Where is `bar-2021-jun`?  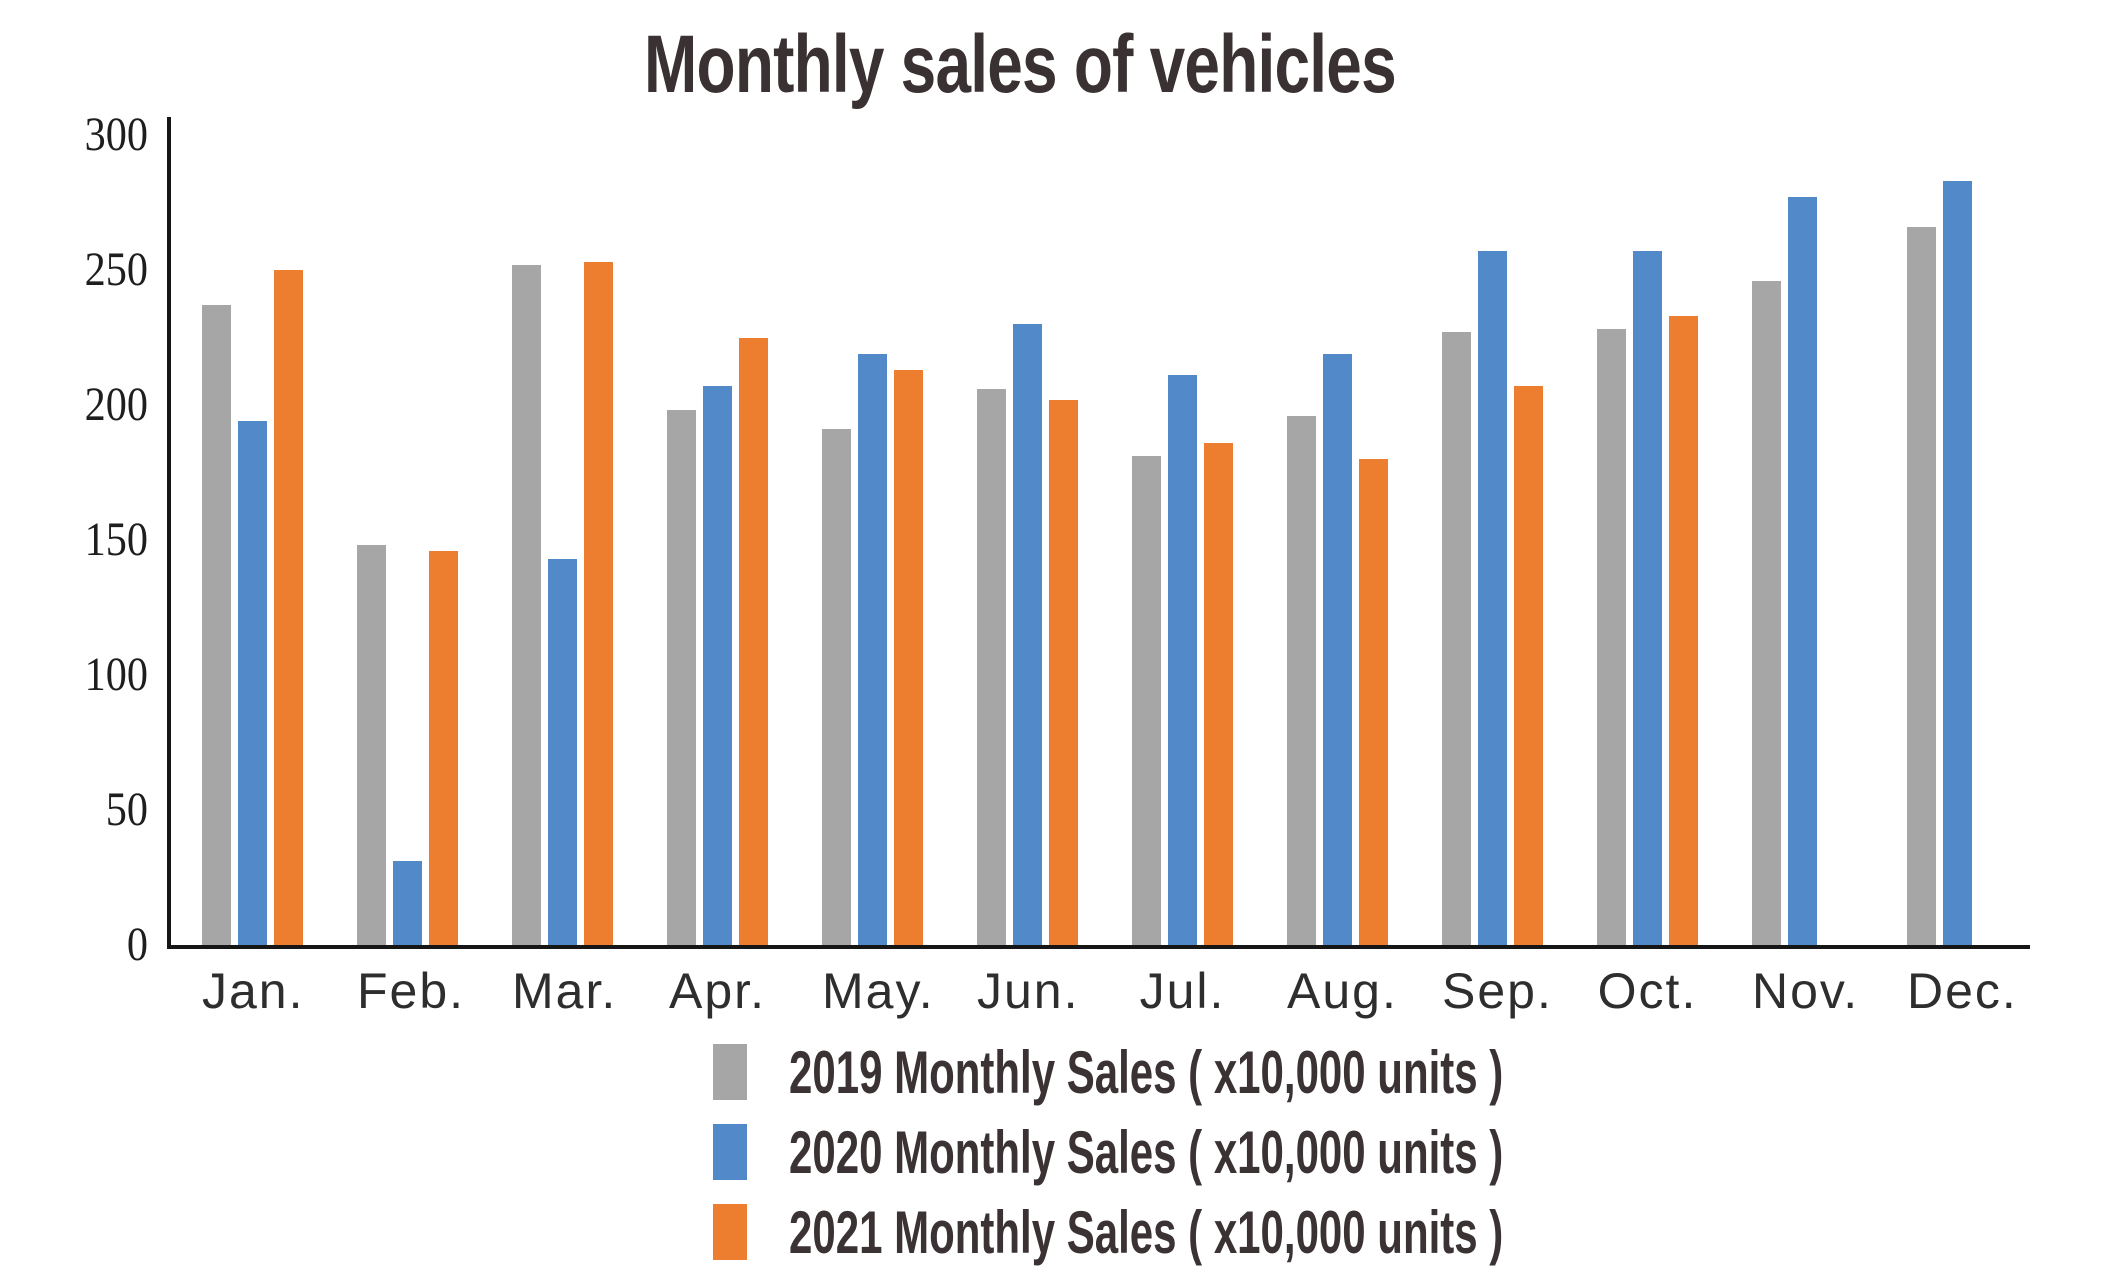 bar-2021-jun is located at coordinates (1063, 672).